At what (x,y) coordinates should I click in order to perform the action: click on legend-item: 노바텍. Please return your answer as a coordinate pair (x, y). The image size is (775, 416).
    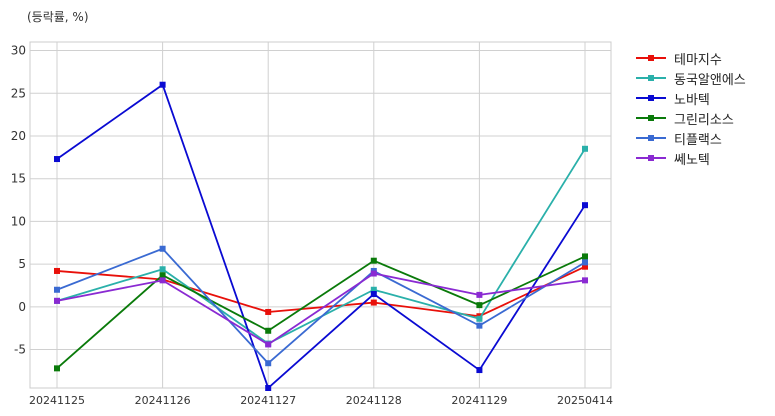
    Looking at the image, I should click on (691, 98).